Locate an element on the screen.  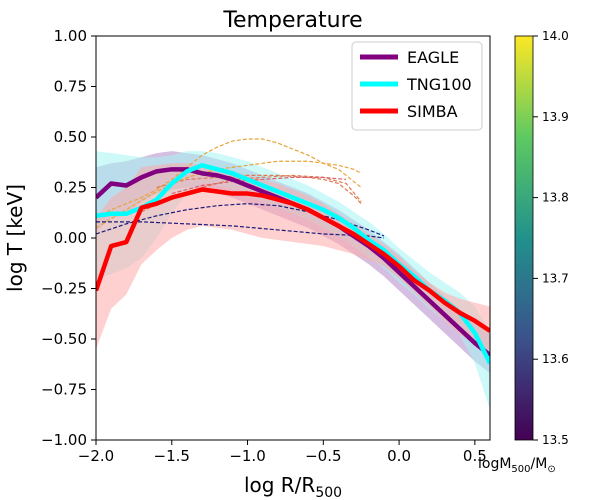
colorbar: 13.5 13.6 13.7 13.8 13.9 14.0 logM500/M⊙ is located at coordinates (523, 252).